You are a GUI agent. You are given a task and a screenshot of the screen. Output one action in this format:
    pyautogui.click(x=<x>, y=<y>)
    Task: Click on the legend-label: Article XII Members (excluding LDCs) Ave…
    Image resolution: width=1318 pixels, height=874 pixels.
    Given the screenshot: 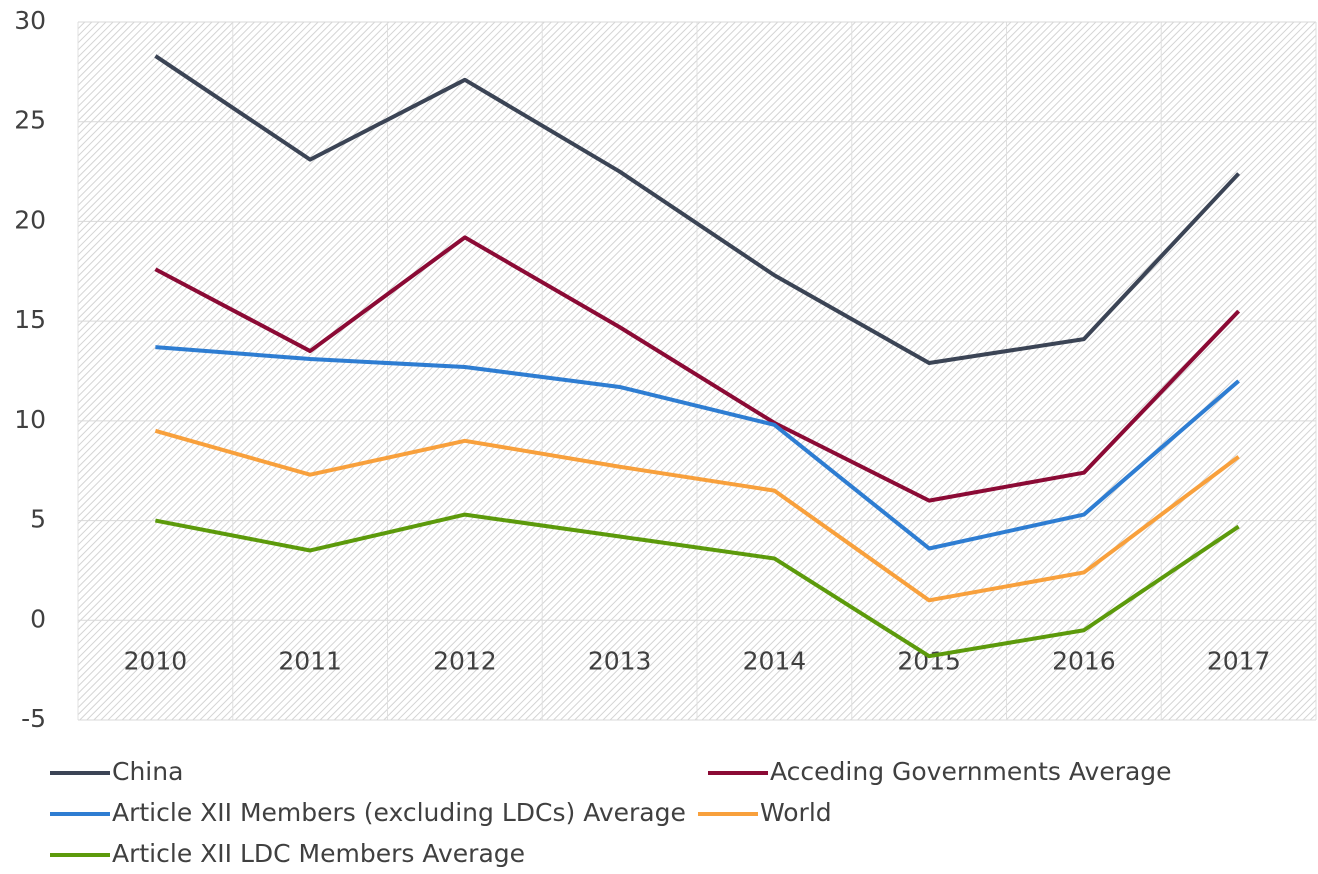 What is the action you would take?
    pyautogui.click(x=399, y=812)
    